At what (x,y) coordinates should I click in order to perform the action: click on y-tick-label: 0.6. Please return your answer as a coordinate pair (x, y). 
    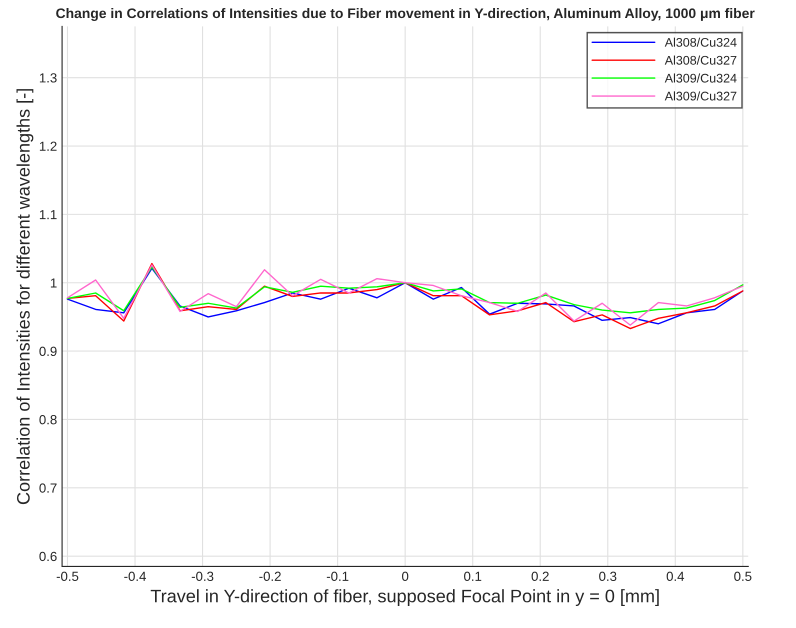
    Looking at the image, I should click on (48, 557).